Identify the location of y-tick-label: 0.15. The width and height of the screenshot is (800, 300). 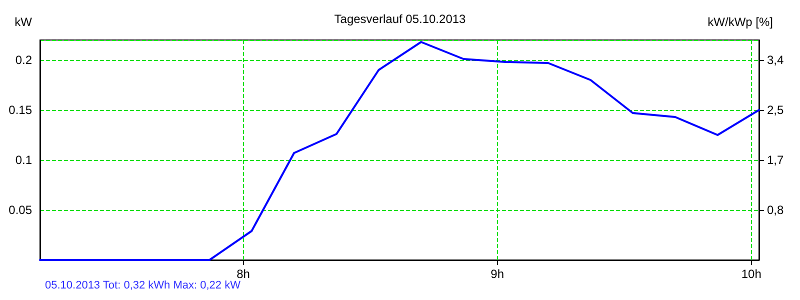
(20, 110).